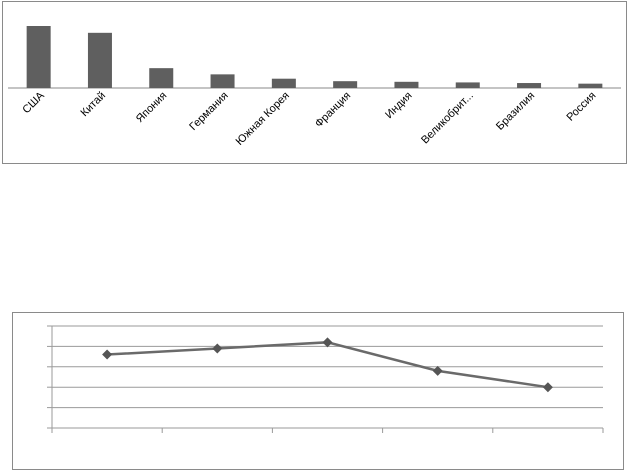  What do you see at coordinates (581, 107) in the screenshot?
I see `x-tick-label: Россия` at bounding box center [581, 107].